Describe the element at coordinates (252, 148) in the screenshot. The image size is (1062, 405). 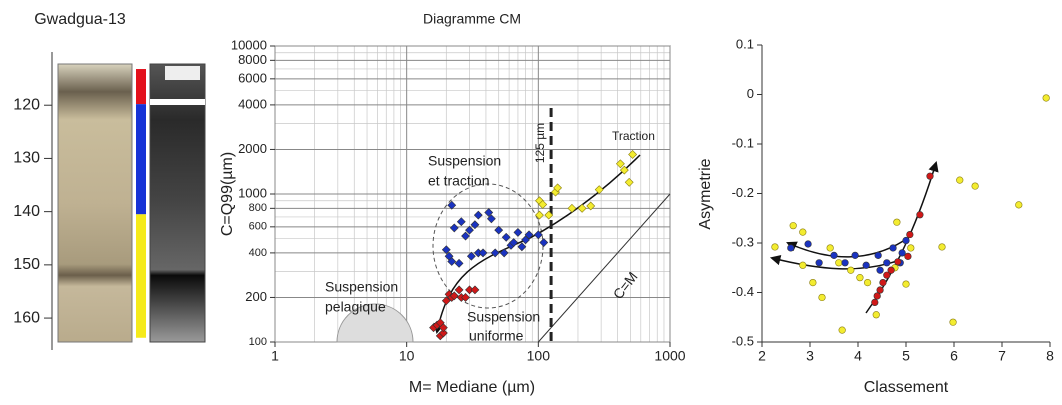
I see `y-tick-label: 2000` at that location.